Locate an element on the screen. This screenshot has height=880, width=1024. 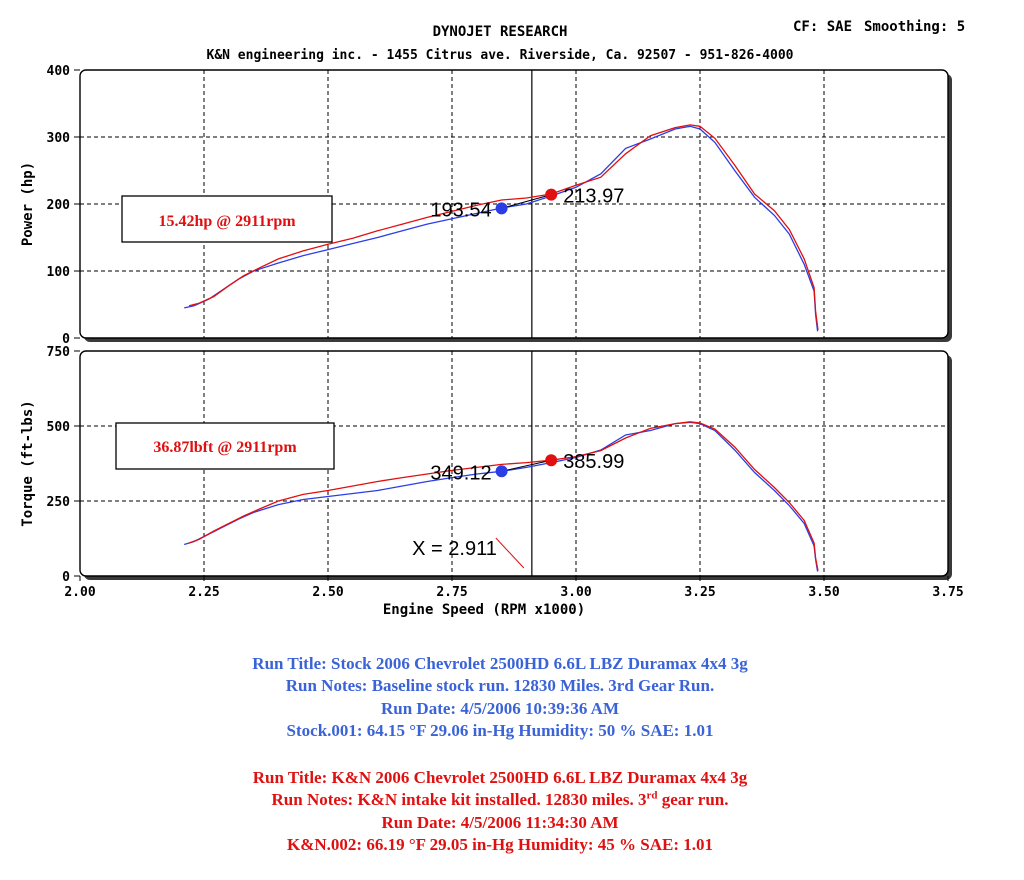
run-notes-superscript: rd is located at coordinates (652, 795).